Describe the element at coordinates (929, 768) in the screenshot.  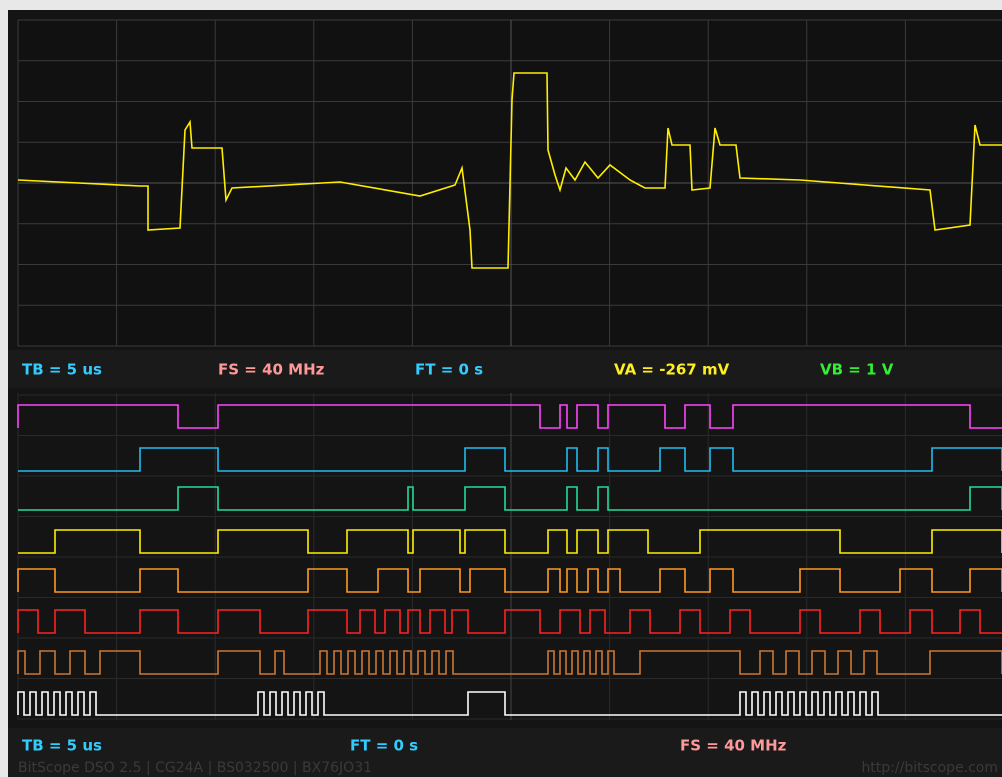
I see `website: http://bitscope.com` at that location.